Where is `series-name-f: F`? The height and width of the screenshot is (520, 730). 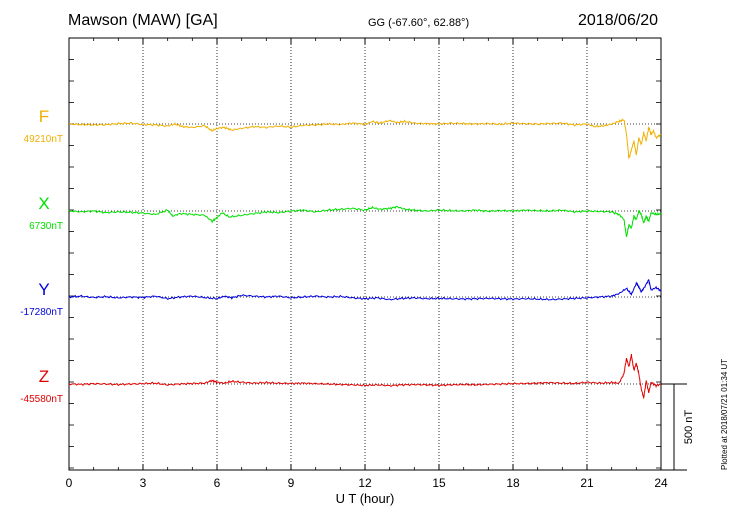
series-name-f: F is located at coordinates (44, 116).